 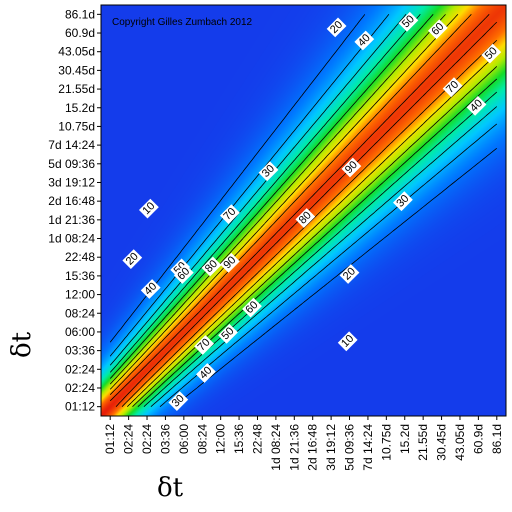 What do you see at coordinates (71, 182) in the screenshot?
I see `y-tick-label: 3d 19:12` at bounding box center [71, 182].